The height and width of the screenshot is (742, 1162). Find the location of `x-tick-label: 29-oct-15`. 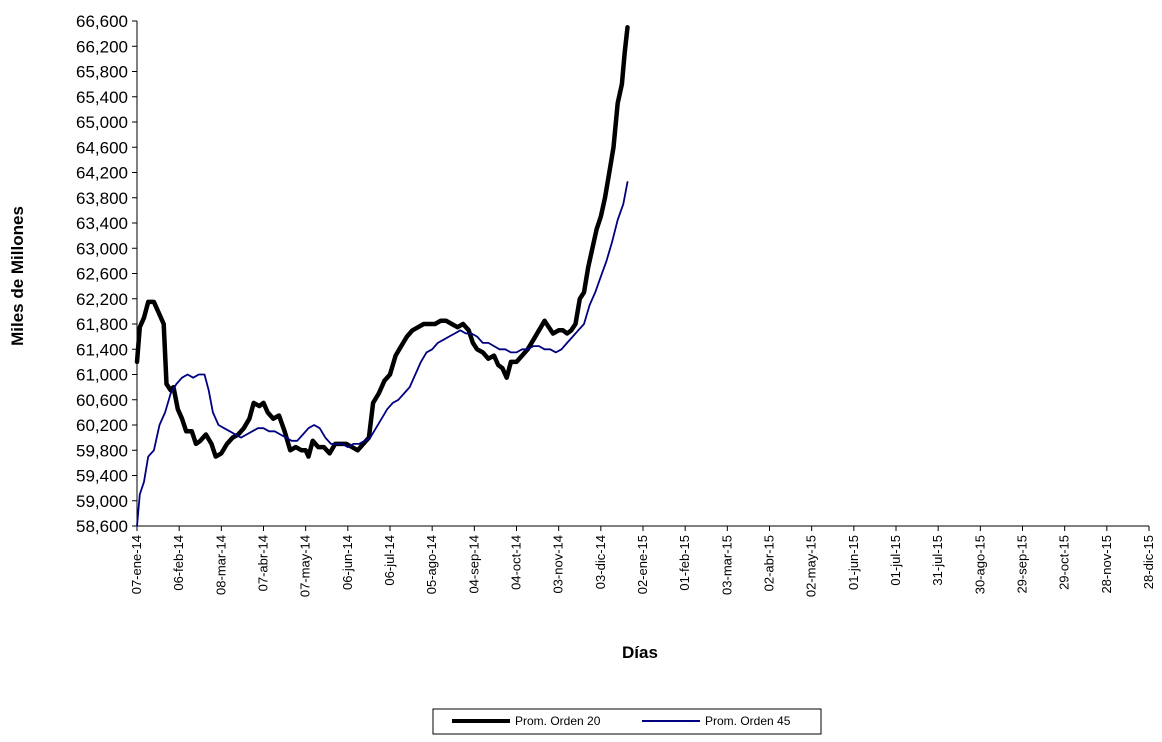

x-tick-label: 29-oct-15 is located at coordinates (1064, 562).